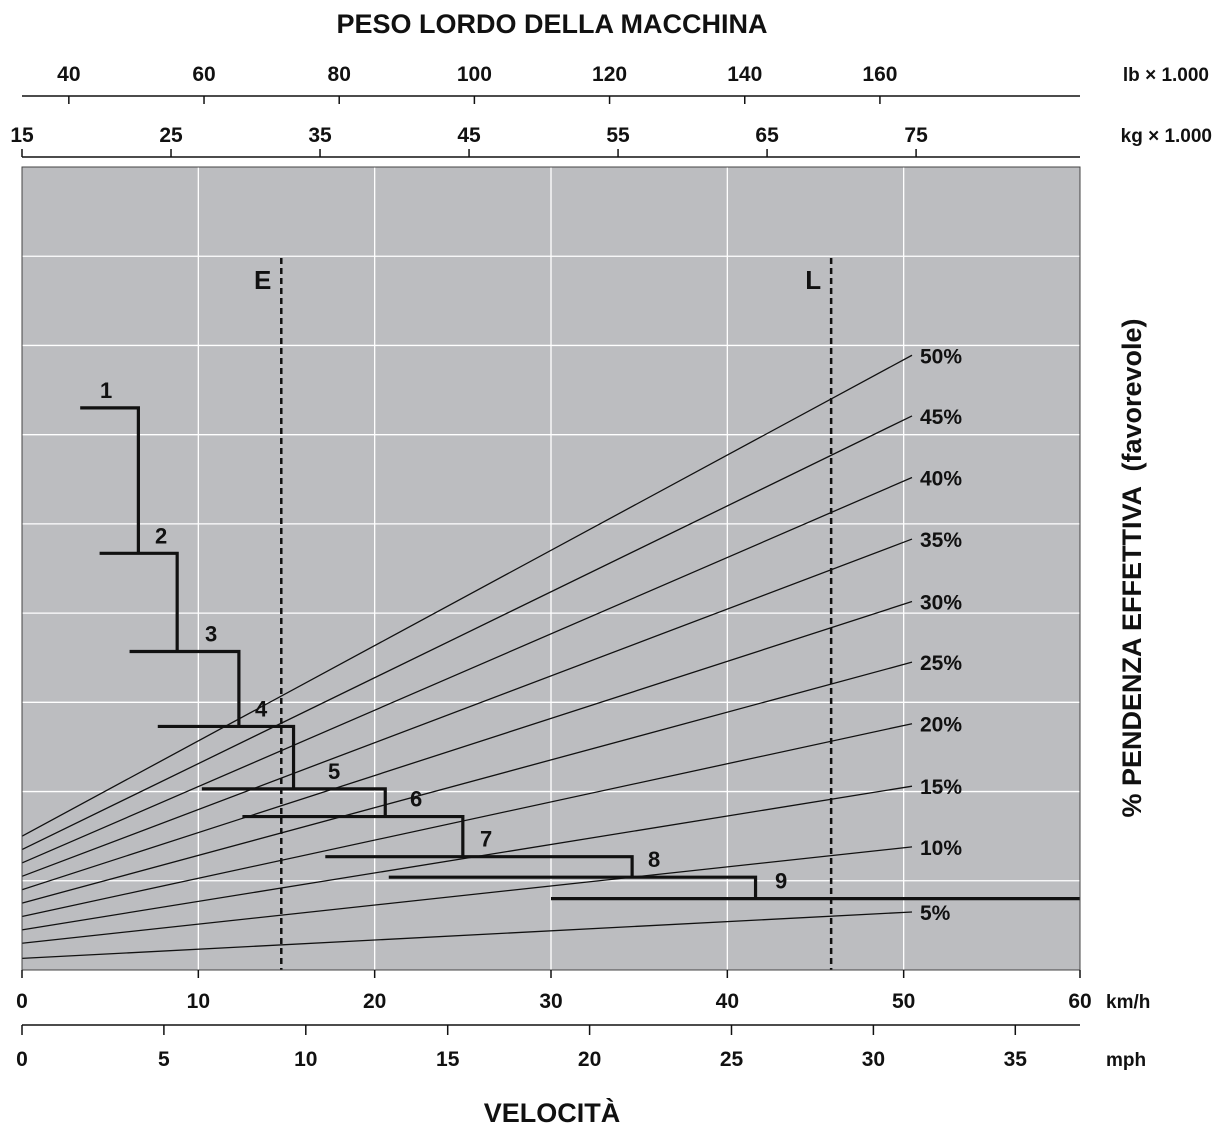  Describe the element at coordinates (1132, 652) in the screenshot. I see `y-axis-title-main: % PENDENZA EFFETTIVA` at that location.